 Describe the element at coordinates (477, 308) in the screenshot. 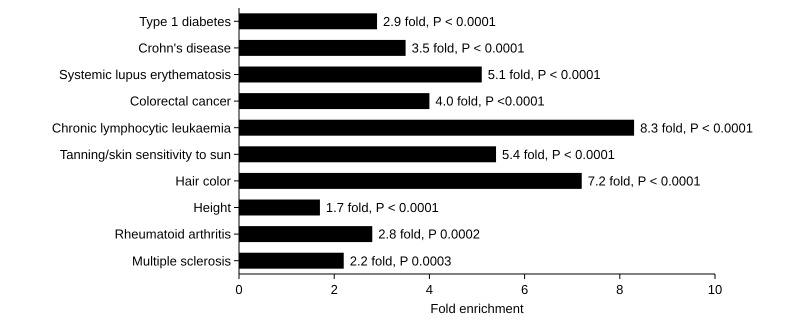

I see `x-axis-title: Fold enrichment` at that location.